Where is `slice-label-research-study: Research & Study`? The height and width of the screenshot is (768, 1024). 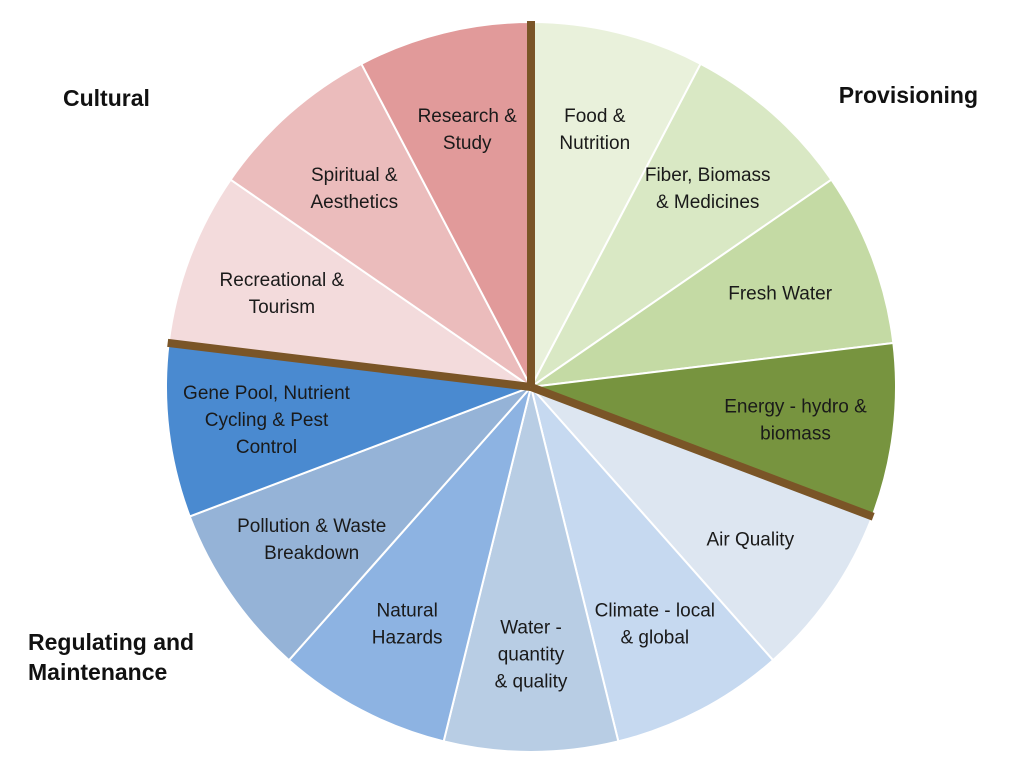 slice-label-research-study: Research & Study is located at coordinates (468, 130).